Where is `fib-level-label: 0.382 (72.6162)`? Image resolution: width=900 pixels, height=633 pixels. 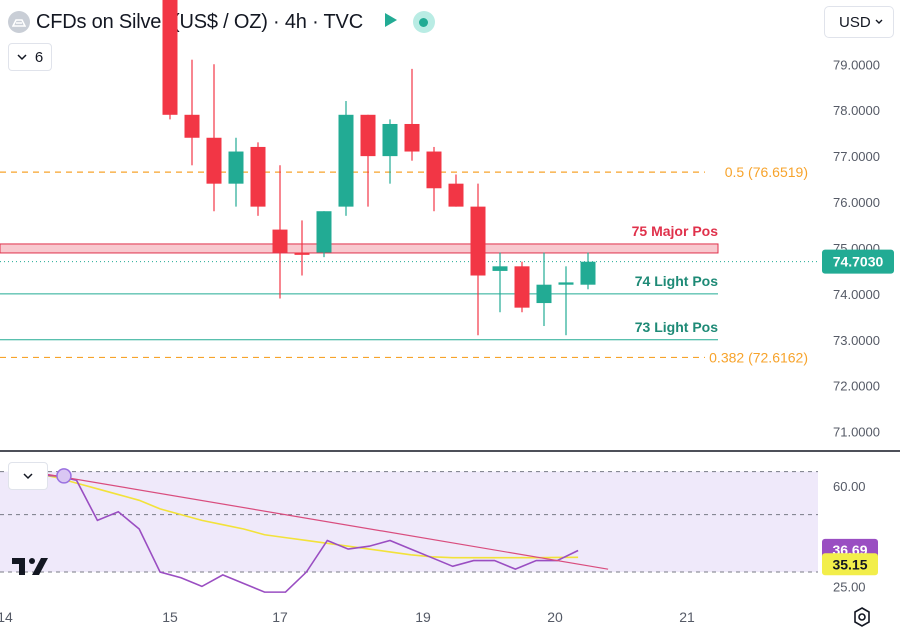
fib-level-label: 0.382 (72.6162) is located at coordinates (758, 357).